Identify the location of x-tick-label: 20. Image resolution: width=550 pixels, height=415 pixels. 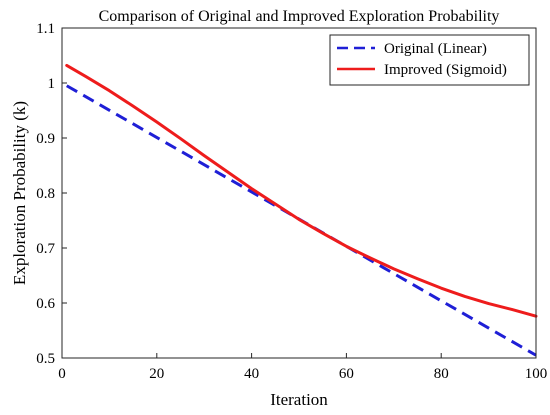
(156, 374).